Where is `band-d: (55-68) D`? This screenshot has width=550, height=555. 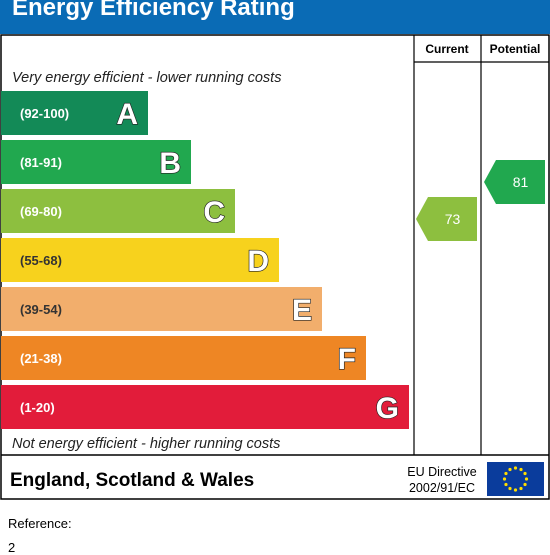
band-d: (55-68) D is located at coordinates (140, 260).